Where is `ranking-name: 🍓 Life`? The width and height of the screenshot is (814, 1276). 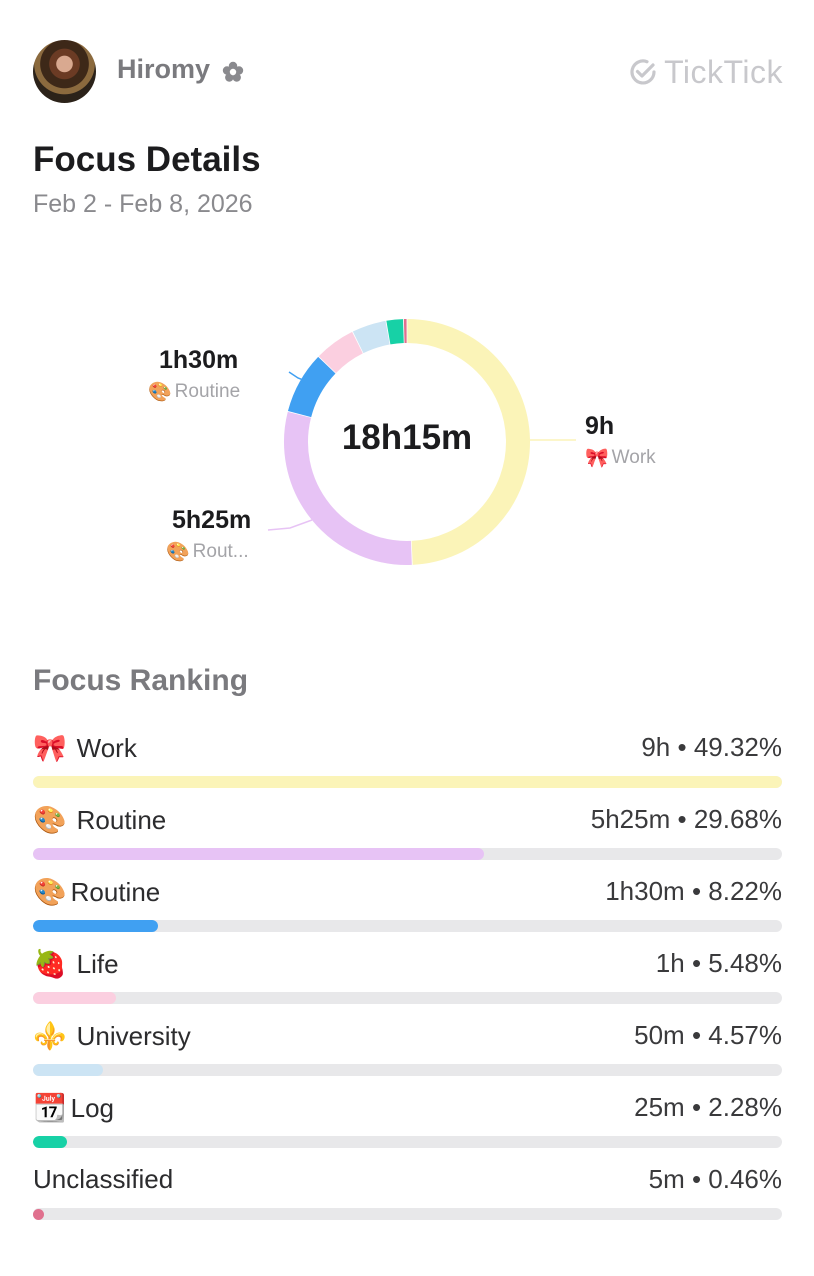 ranking-name: 🍓 Life is located at coordinates (76, 964).